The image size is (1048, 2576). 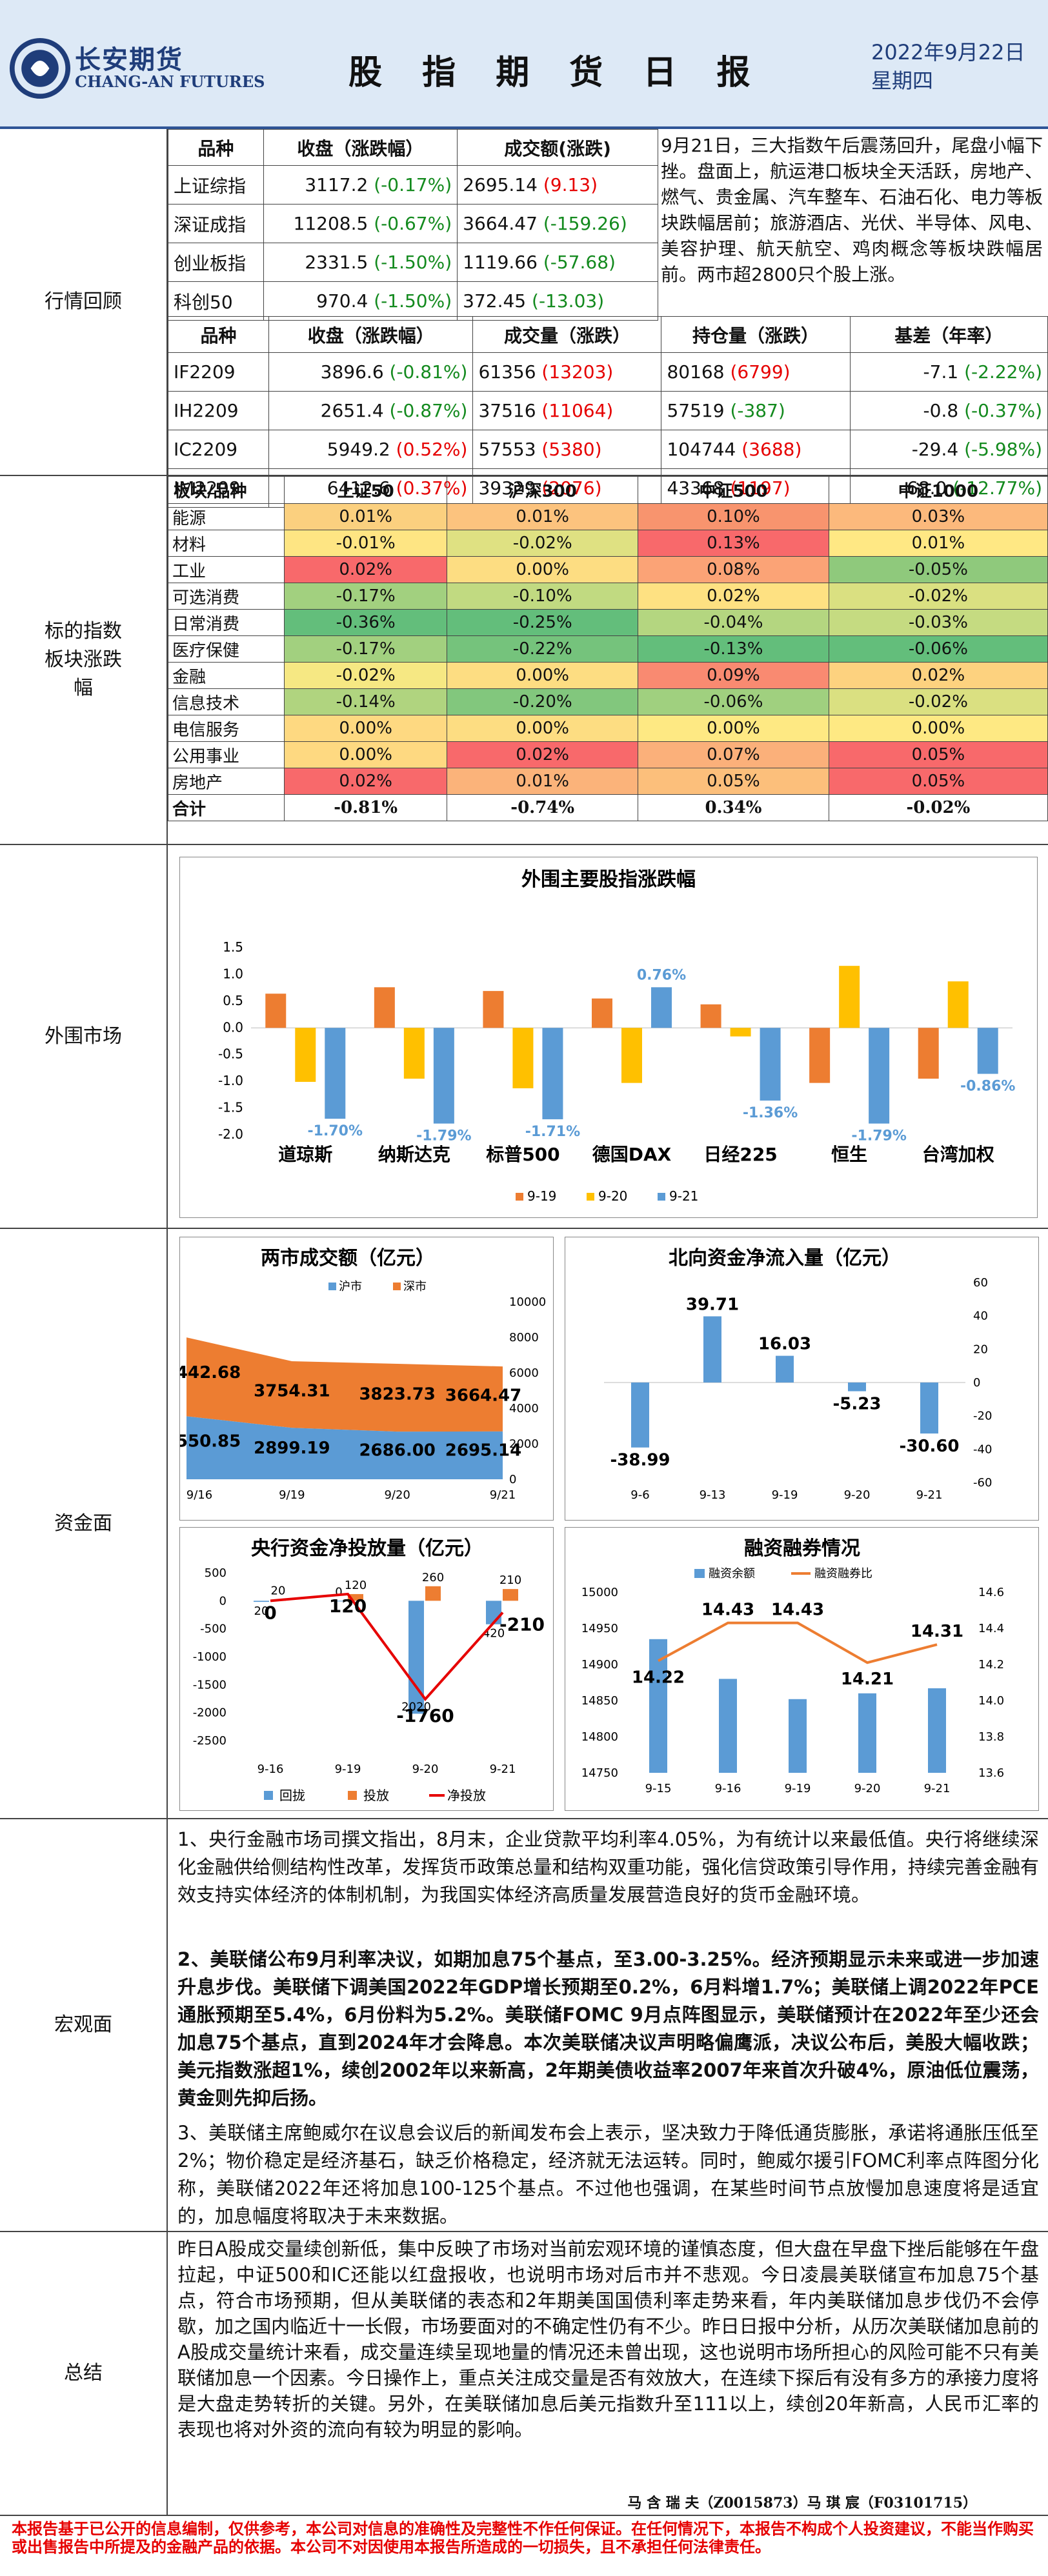 What do you see at coordinates (226, 516) in the screenshot?
I see `sector-name: 能源` at bounding box center [226, 516].